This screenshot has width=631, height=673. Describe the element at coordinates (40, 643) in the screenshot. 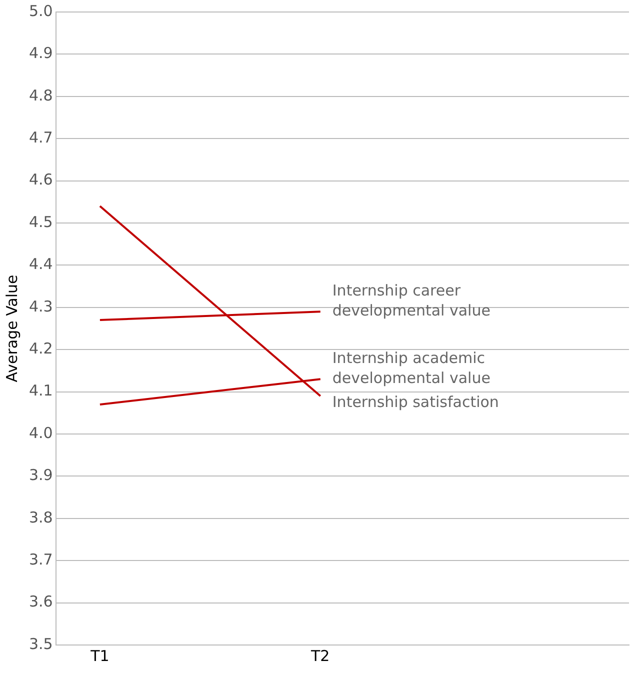

I see `y-tick-label: 3.5` at that location.